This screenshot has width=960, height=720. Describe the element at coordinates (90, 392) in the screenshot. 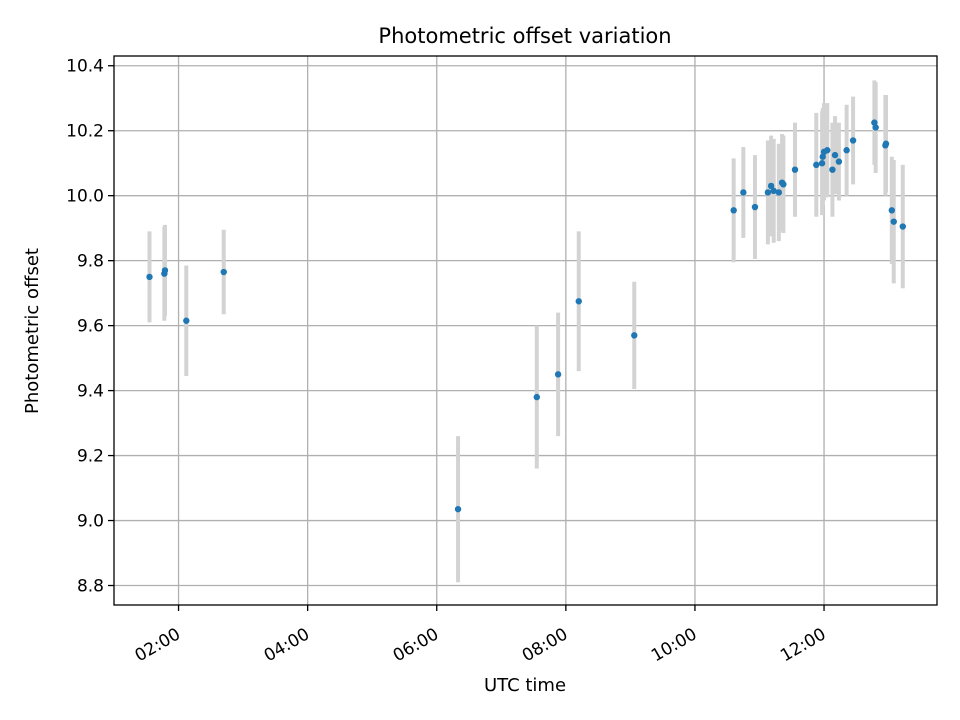

I see `y-tick-label: 9.4` at that location.